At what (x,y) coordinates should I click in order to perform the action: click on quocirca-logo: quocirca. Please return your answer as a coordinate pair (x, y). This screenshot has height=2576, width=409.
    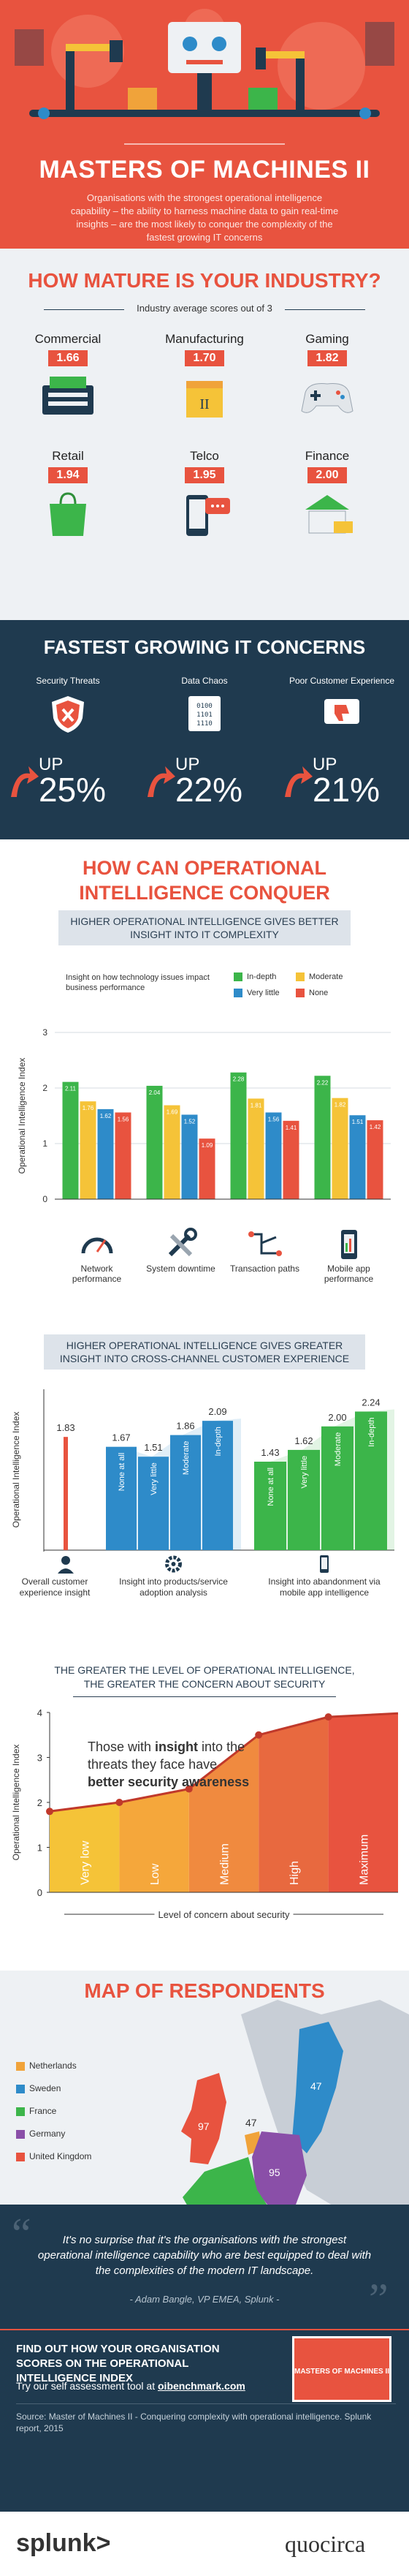
    Looking at the image, I should click on (325, 2544).